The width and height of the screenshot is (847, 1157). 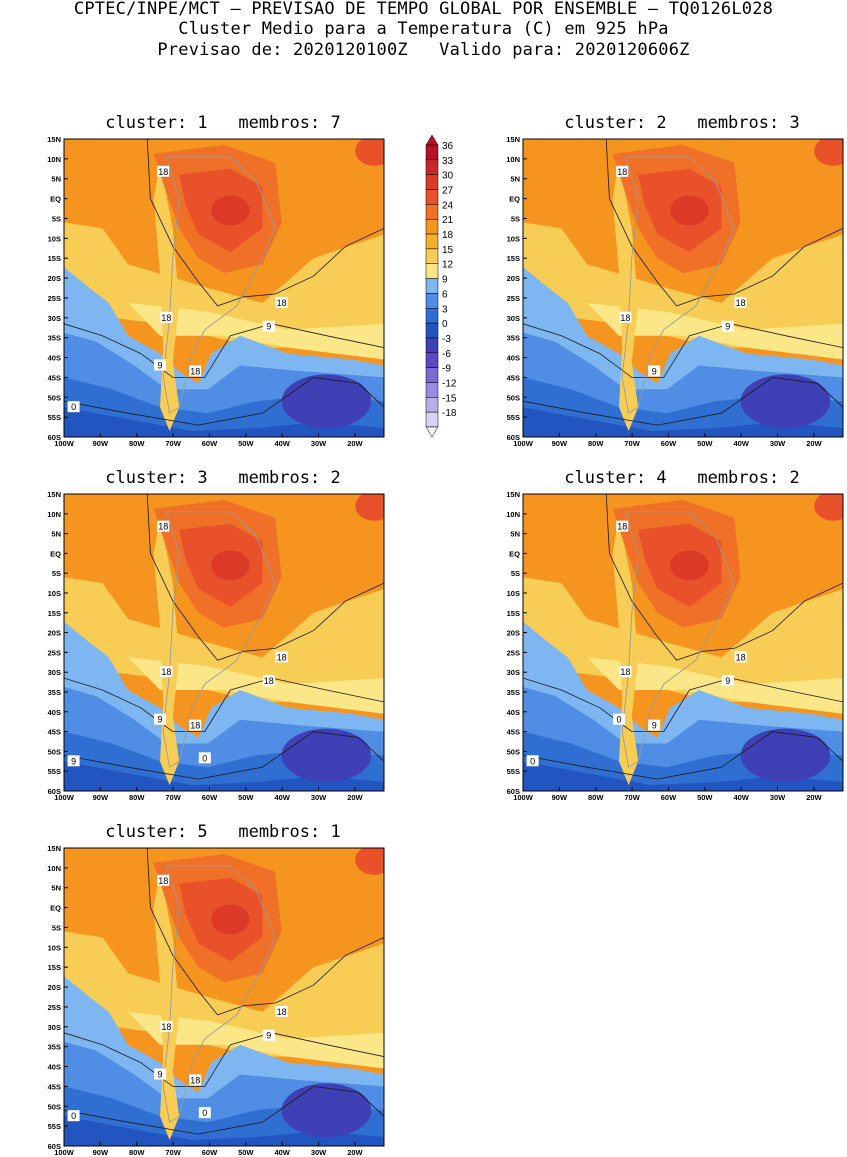 What do you see at coordinates (449, 398) in the screenshot?
I see `colorbar-level-label: -15` at bounding box center [449, 398].